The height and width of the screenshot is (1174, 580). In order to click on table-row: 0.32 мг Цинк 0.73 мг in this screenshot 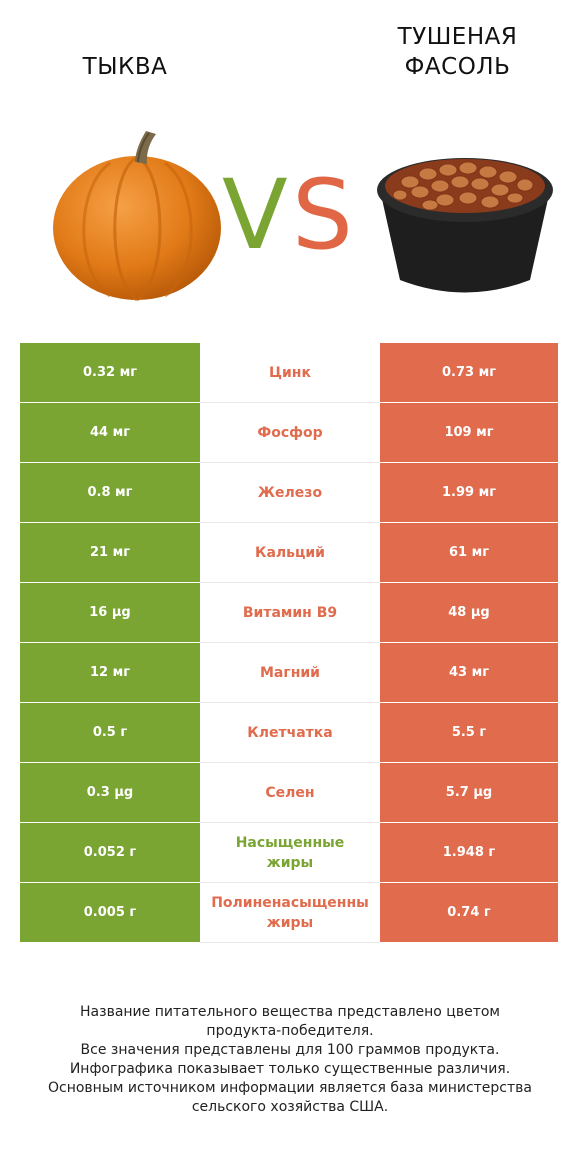, I will do `click(289, 373)`.